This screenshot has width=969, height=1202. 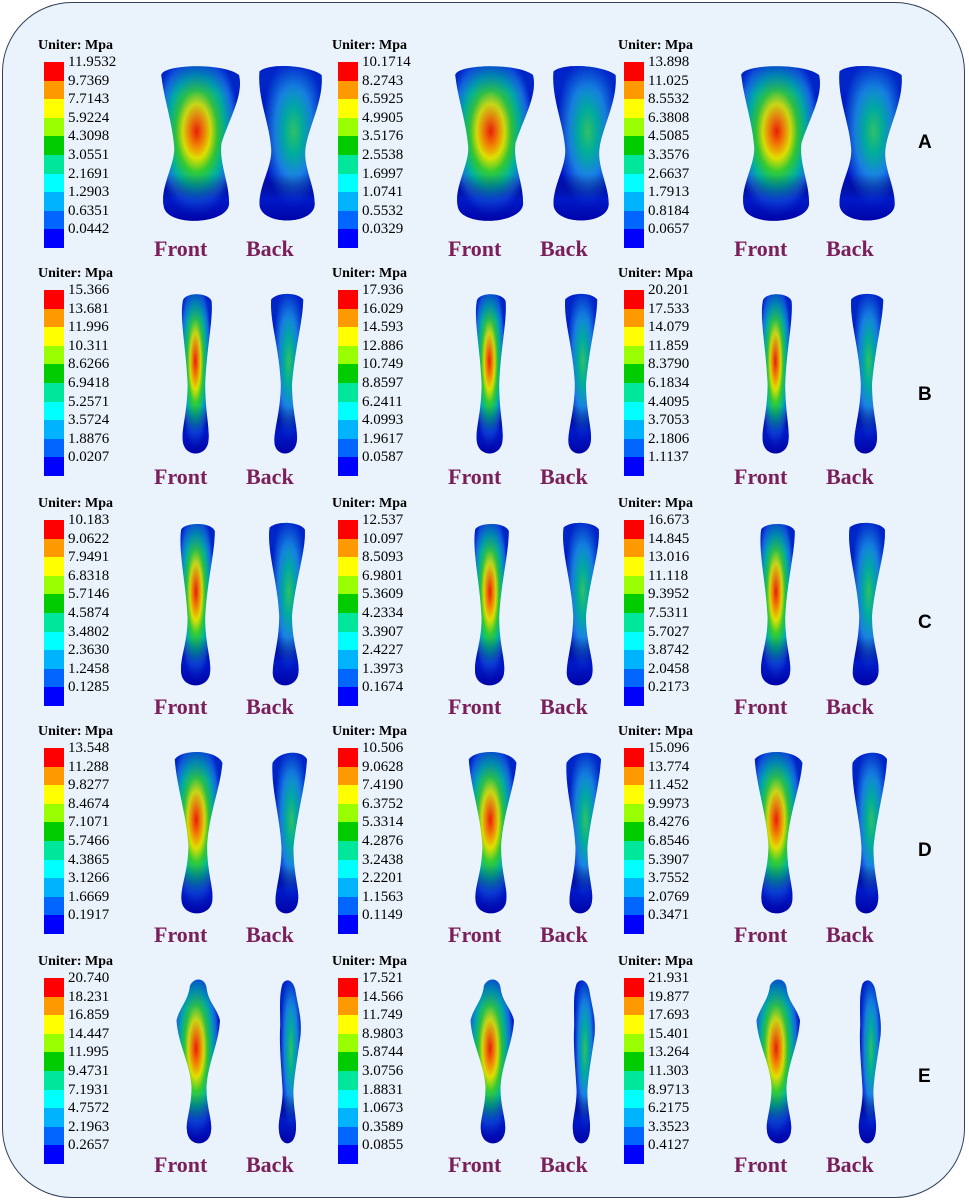 I want to click on legend-value: 9.0628, so click(x=383, y=766).